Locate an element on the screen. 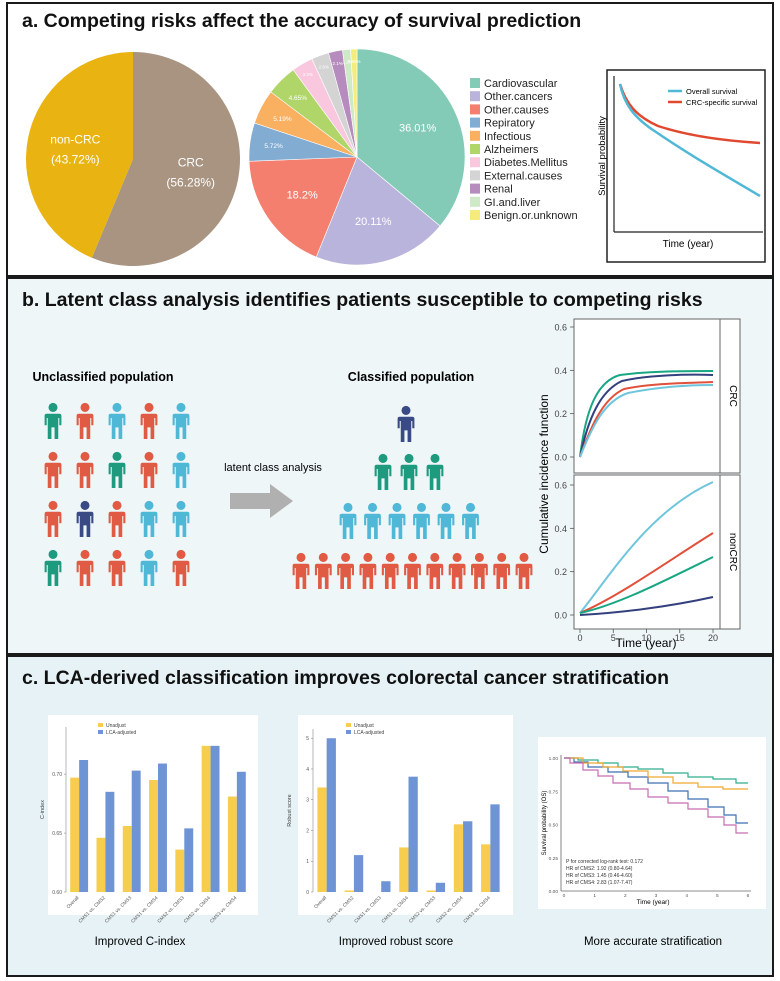 Image resolution: width=780 pixels, height=981 pixels. cif-top-curve-red is located at coordinates (646, 419).